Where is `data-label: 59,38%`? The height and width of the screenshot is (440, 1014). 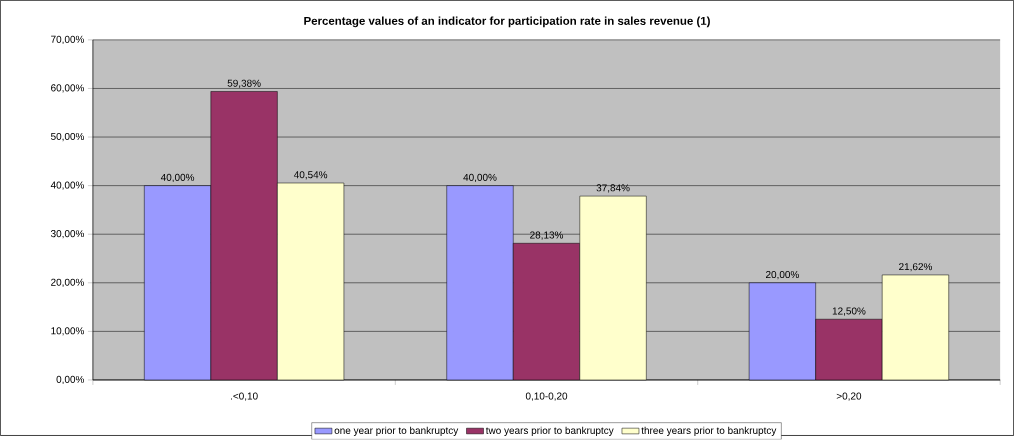
data-label: 59,38% is located at coordinates (244, 84).